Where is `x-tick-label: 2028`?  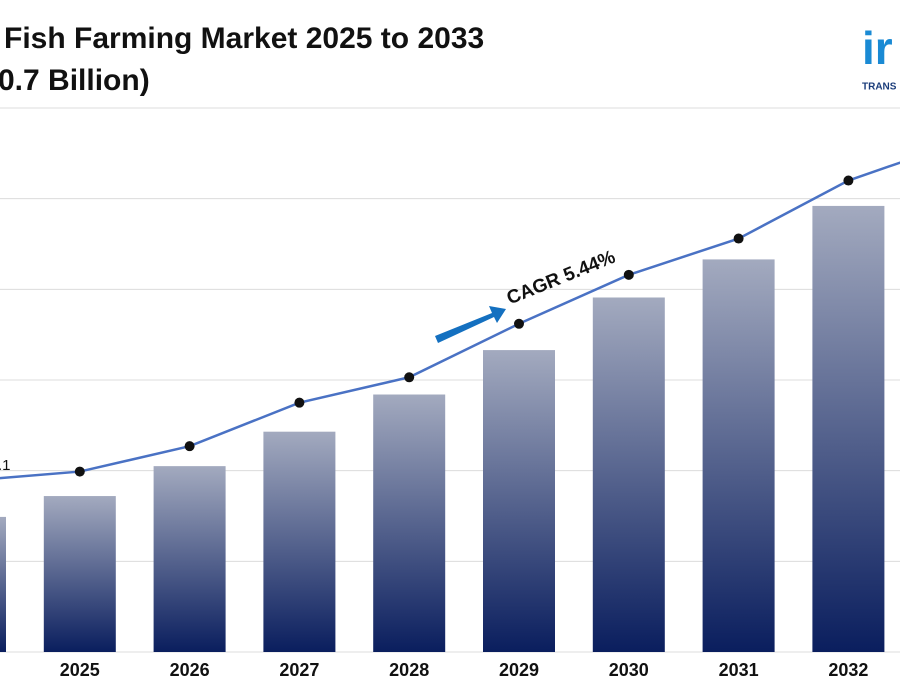
x-tick-label: 2028 is located at coordinates (409, 670).